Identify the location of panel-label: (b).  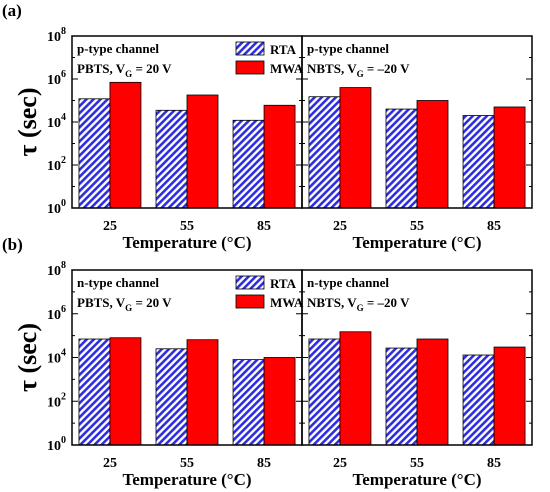
(12, 244).